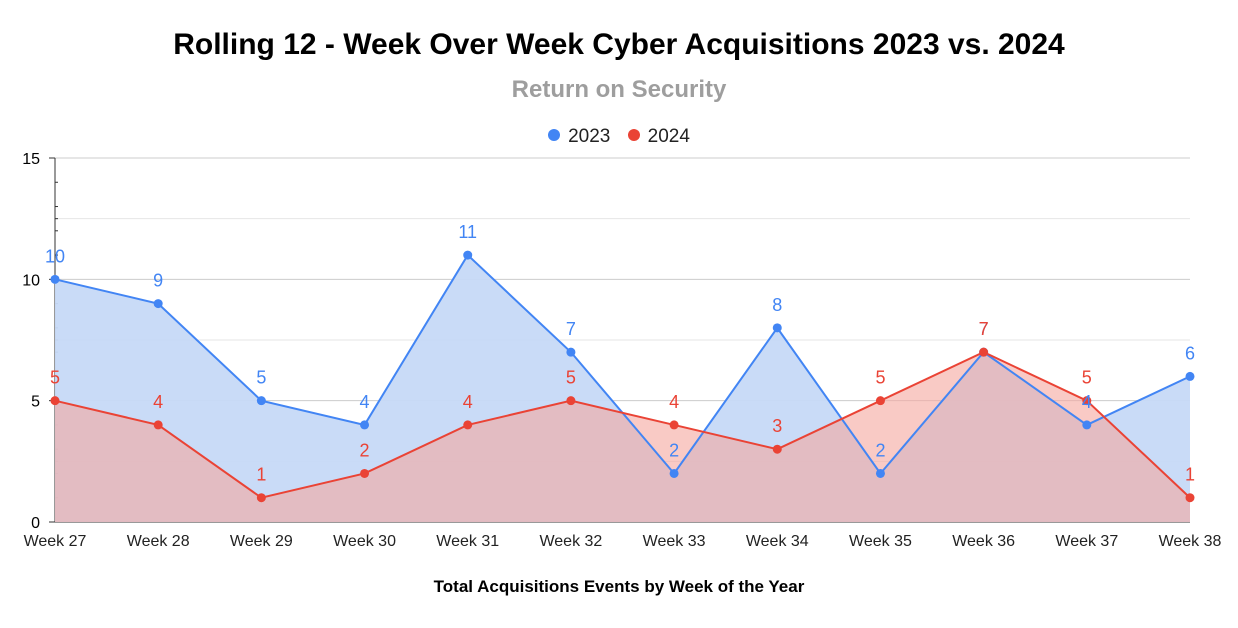  I want to click on legend-item-2023: 2023, so click(579, 137).